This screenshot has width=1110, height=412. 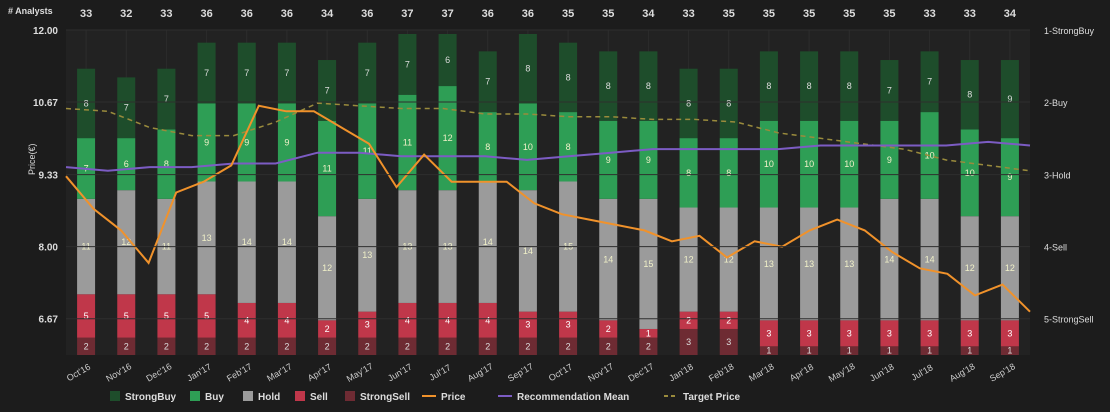 I want to click on analysts-axis-label: # Analysts, so click(x=30, y=11).